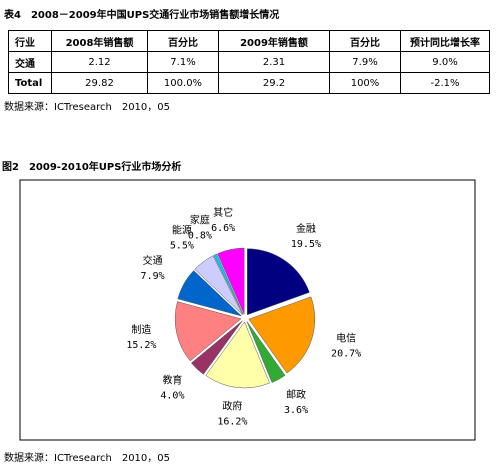  What do you see at coordinates (346, 337) in the screenshot?
I see `slice-label: 电信` at bounding box center [346, 337].